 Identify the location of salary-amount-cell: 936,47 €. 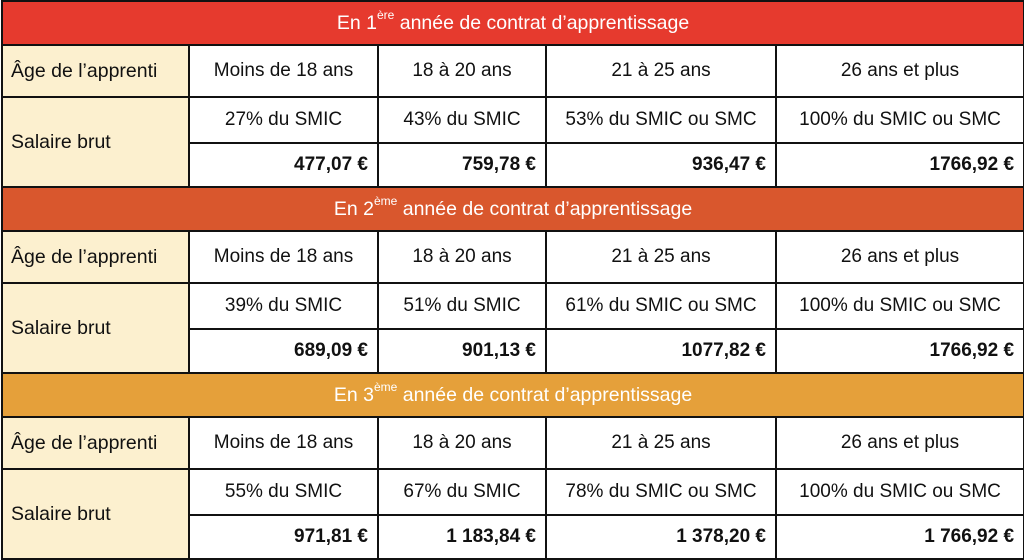
(661, 165).